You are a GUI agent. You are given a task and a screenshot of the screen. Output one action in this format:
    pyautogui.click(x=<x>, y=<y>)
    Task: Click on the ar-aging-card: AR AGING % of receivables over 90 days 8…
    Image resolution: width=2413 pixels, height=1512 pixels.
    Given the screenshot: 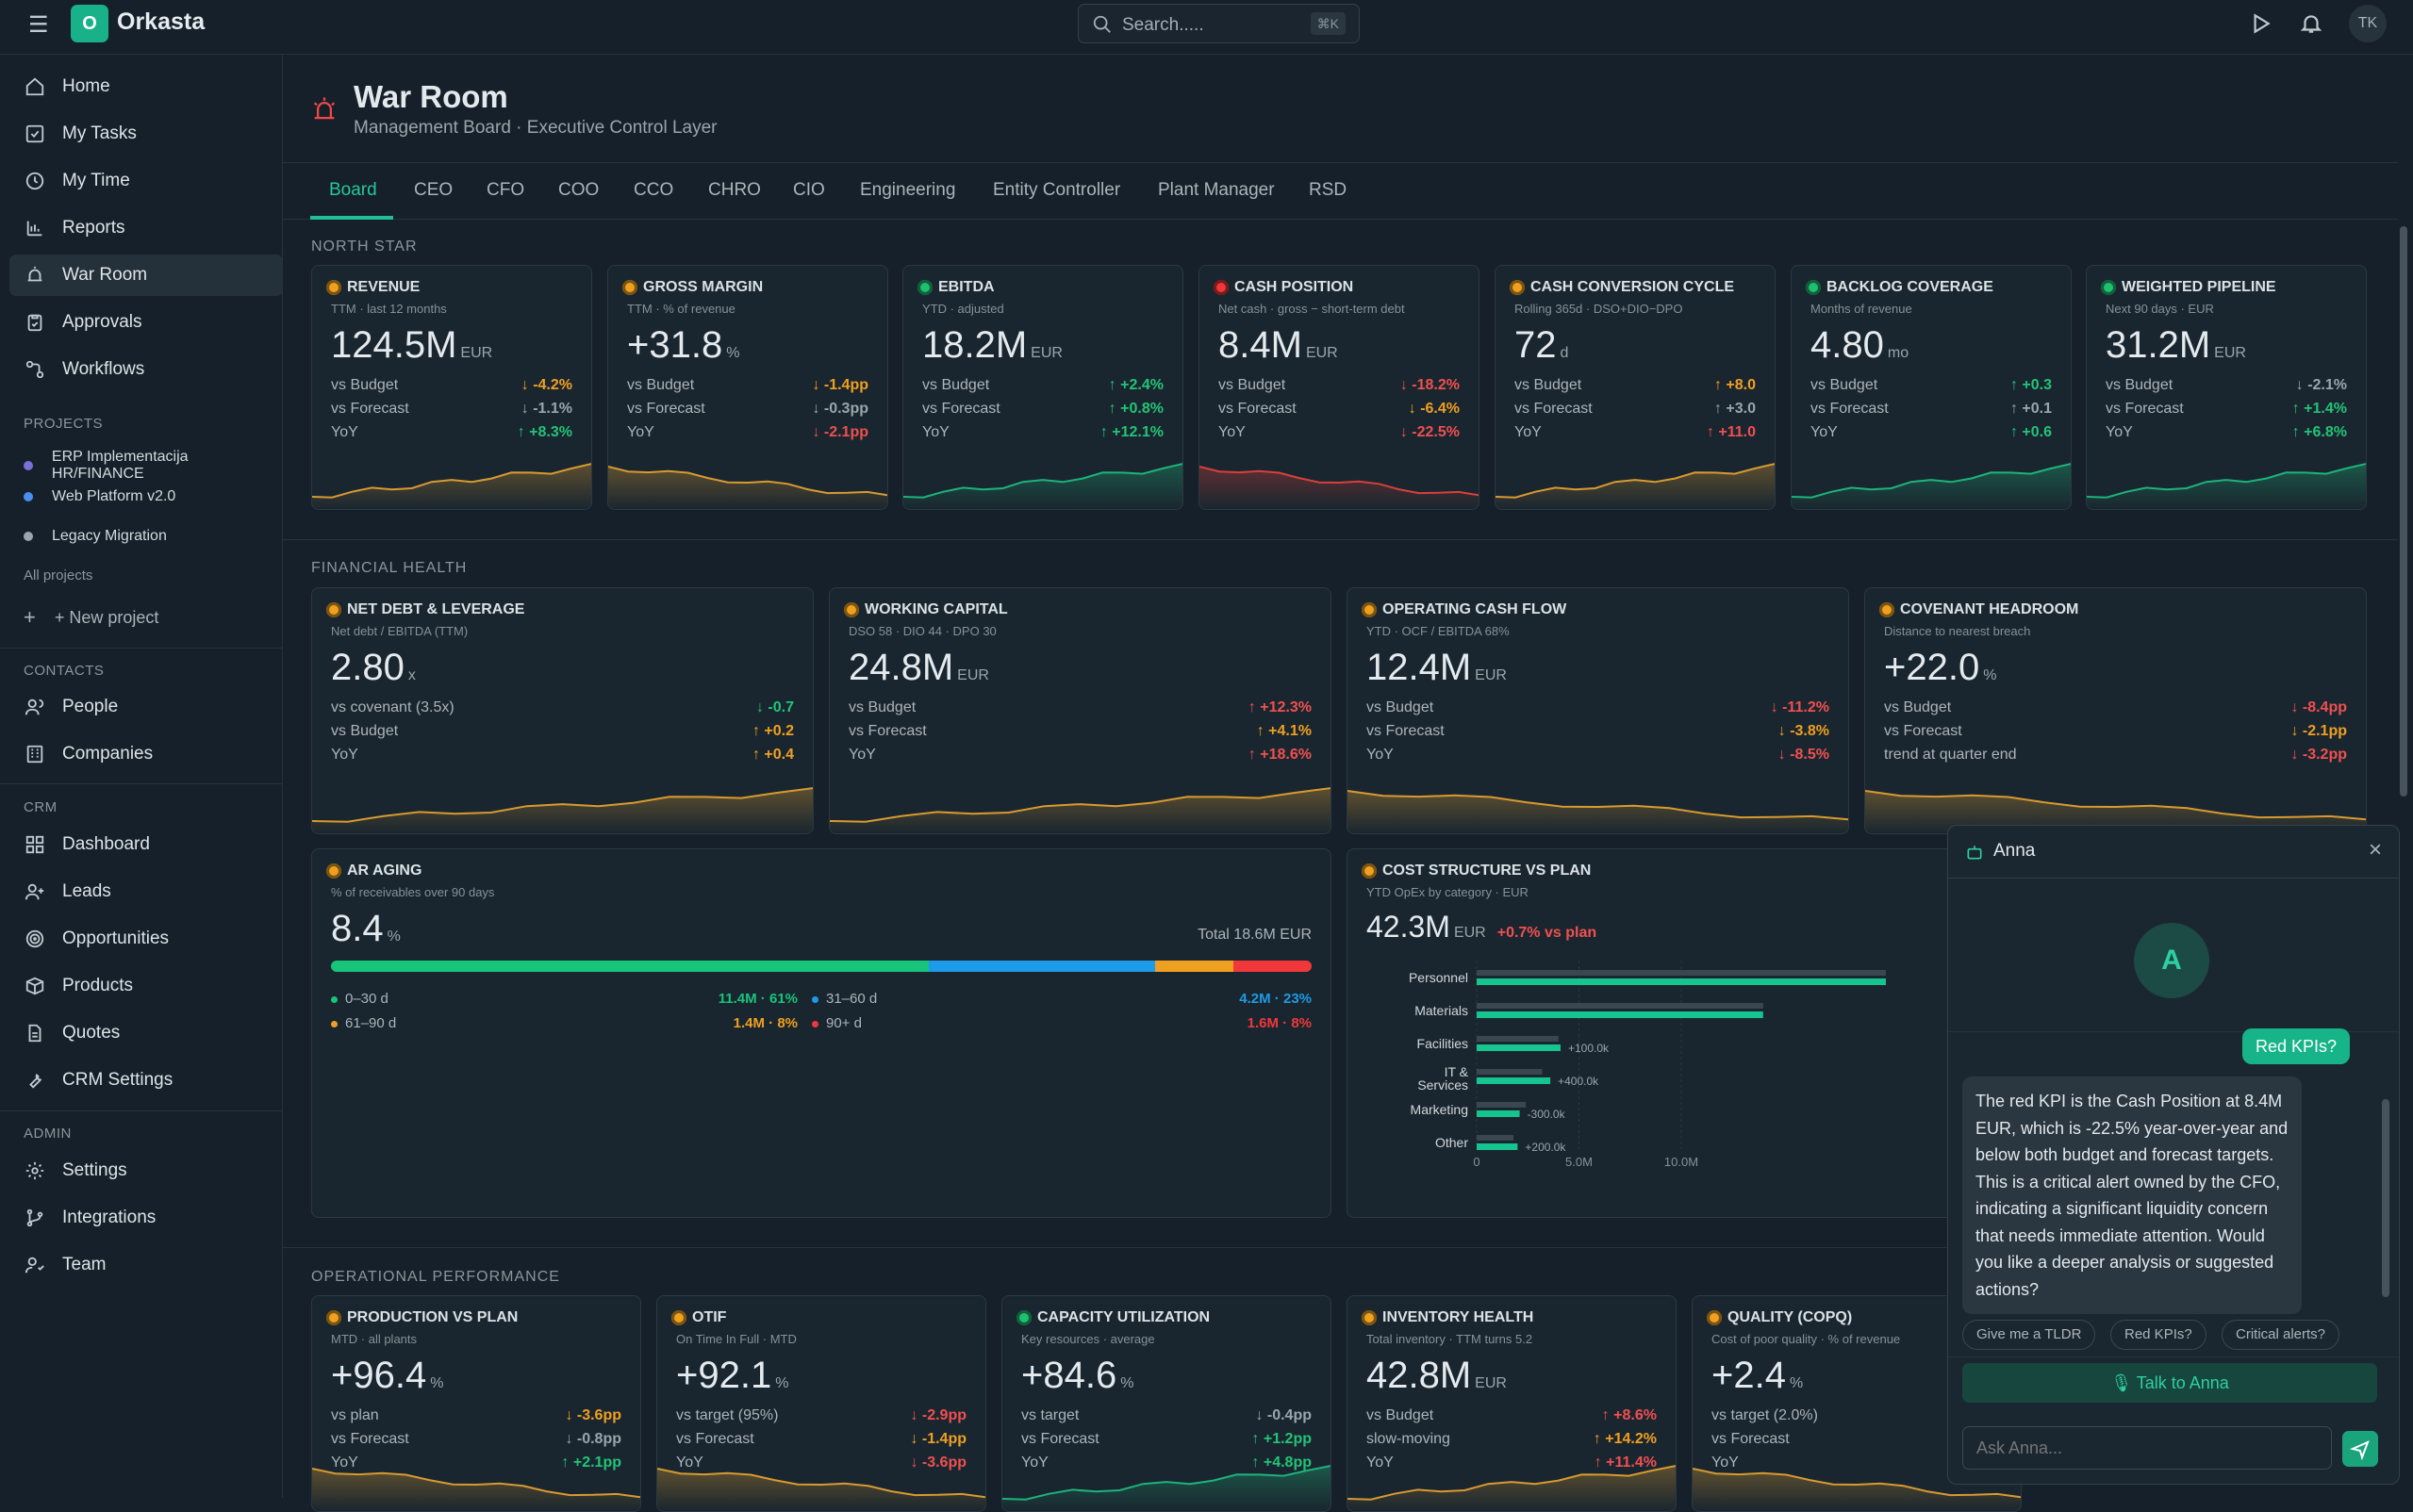 What is the action you would take?
    pyautogui.click(x=821, y=1033)
    